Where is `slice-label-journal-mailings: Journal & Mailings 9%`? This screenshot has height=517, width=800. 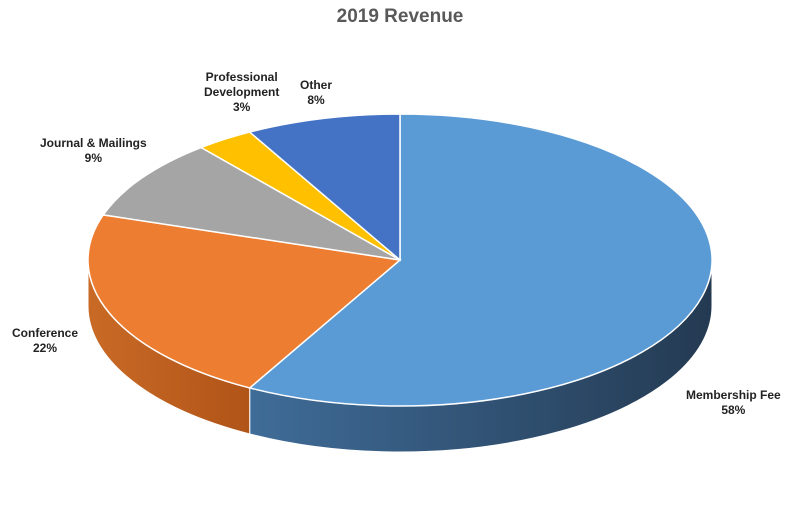 slice-label-journal-mailings: Journal & Mailings 9% is located at coordinates (93, 151).